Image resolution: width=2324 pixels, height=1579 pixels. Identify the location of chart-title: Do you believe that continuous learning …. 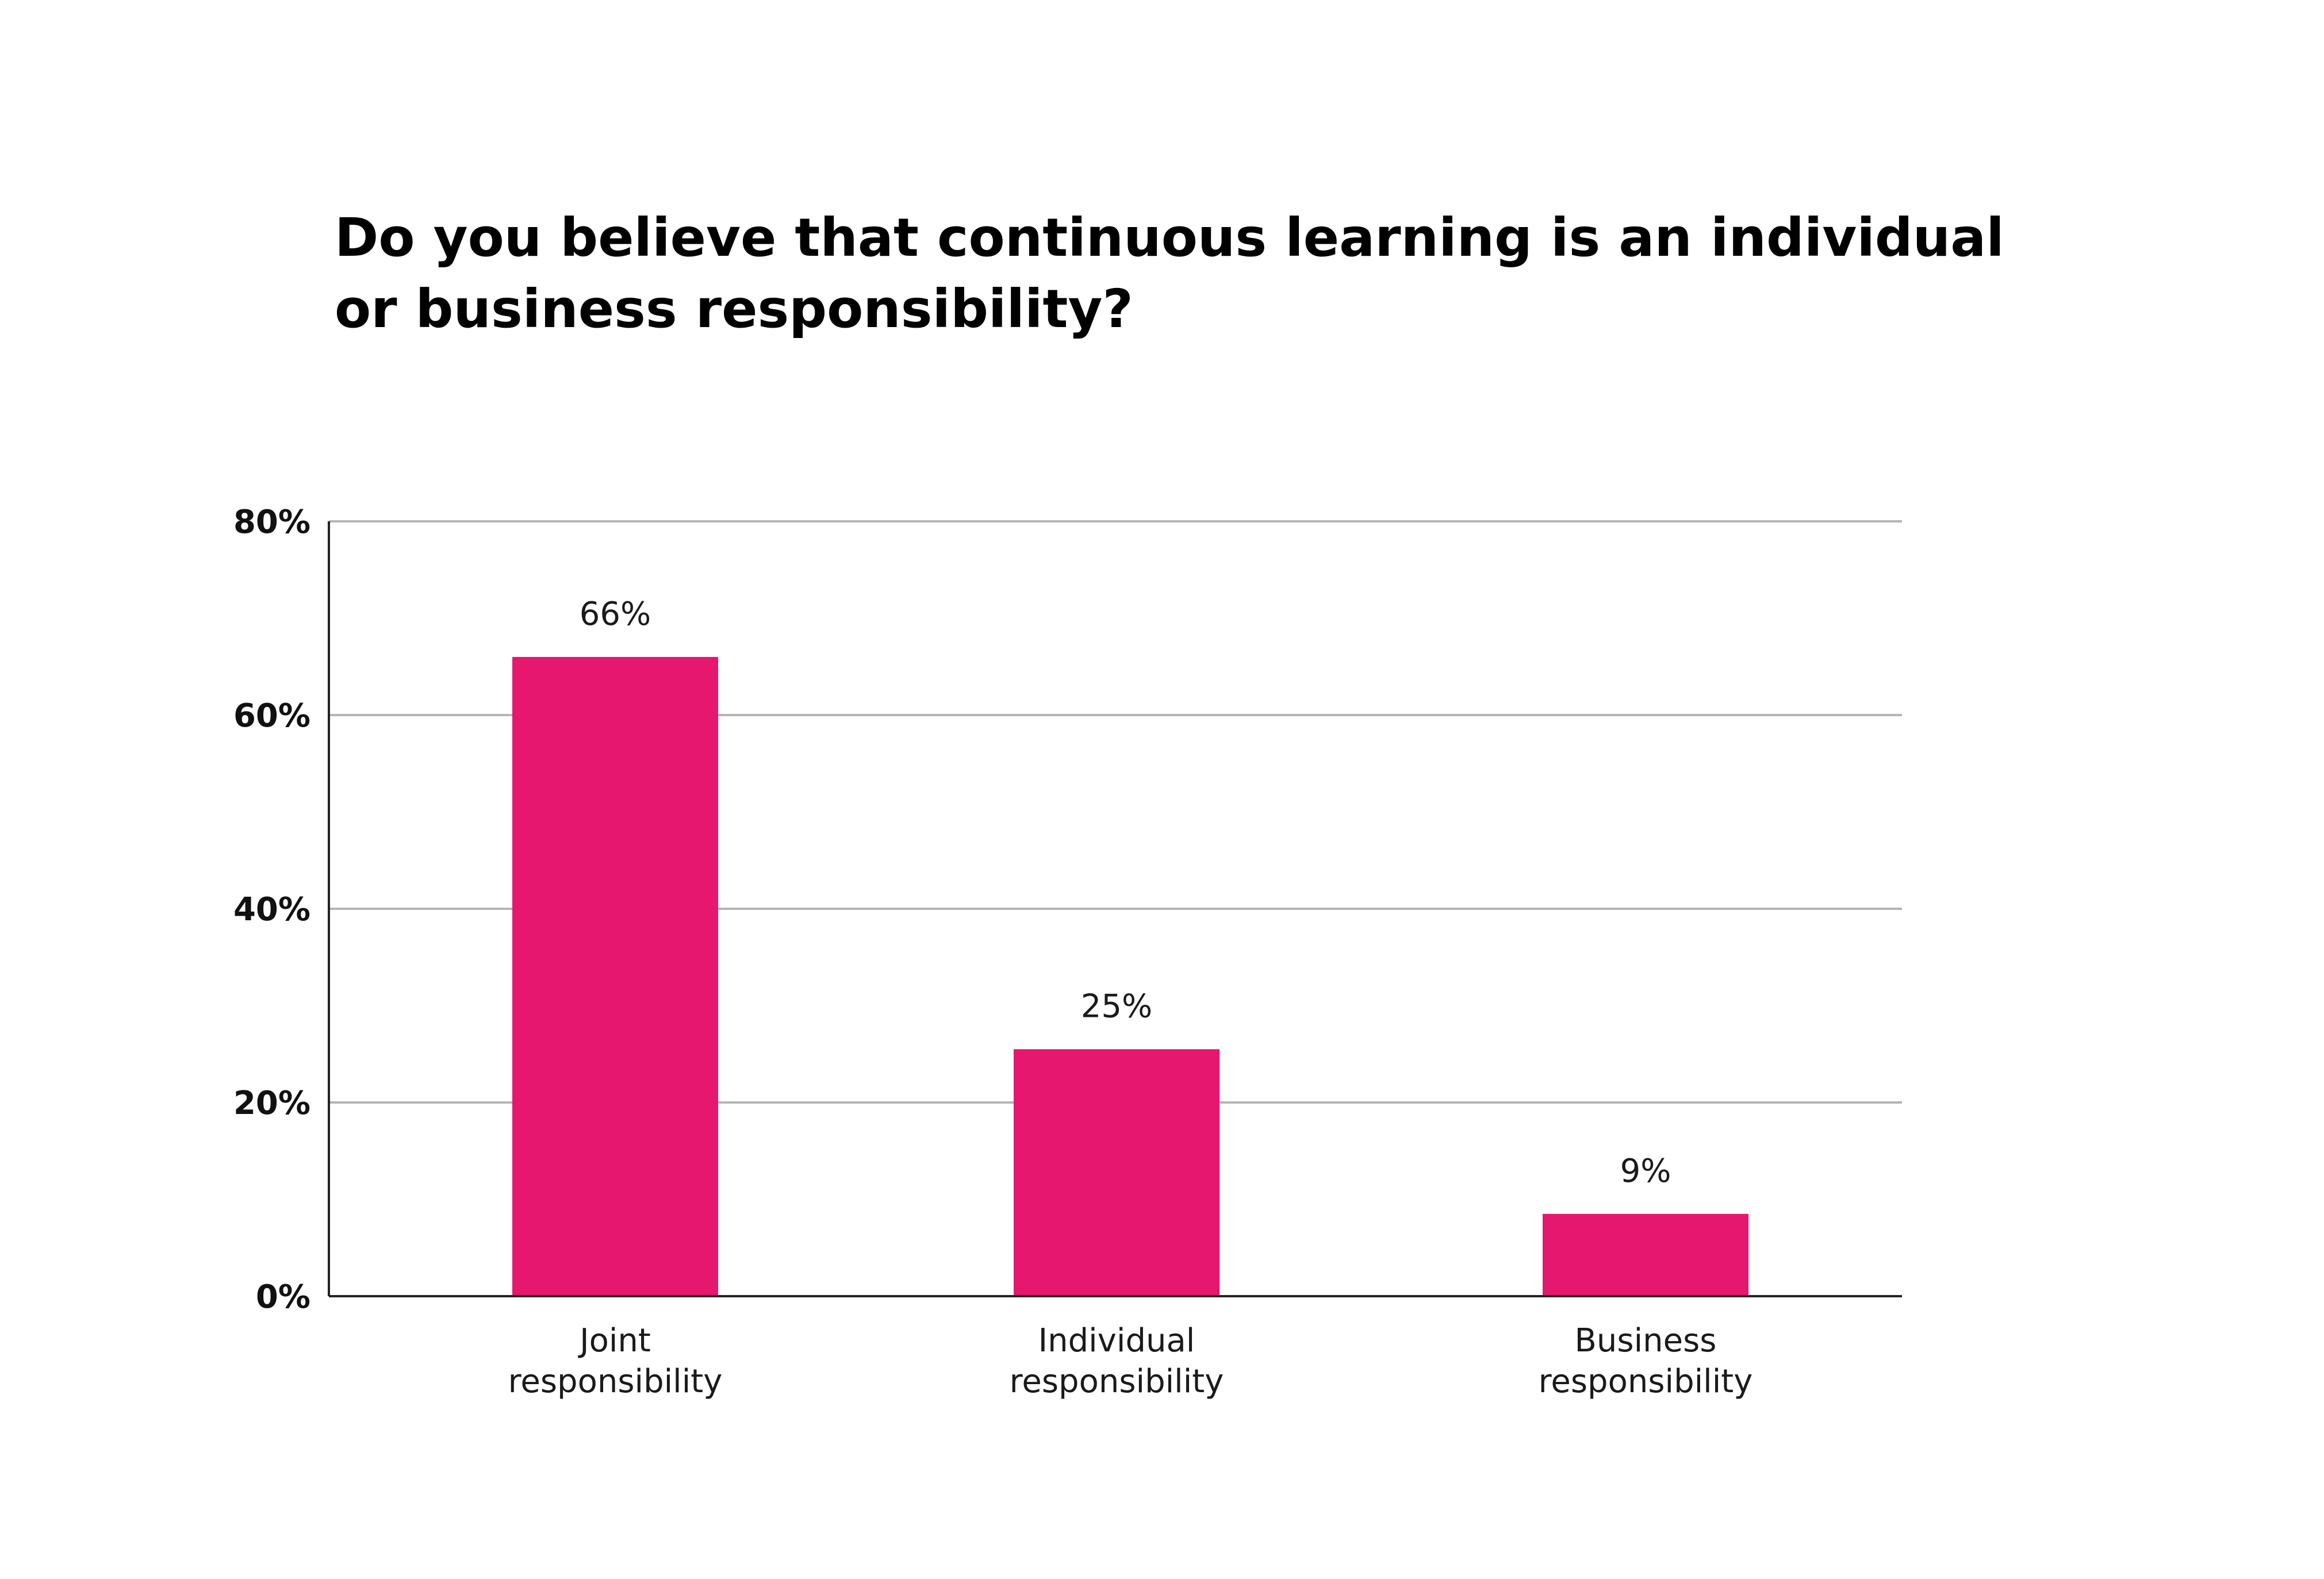
(1169, 273).